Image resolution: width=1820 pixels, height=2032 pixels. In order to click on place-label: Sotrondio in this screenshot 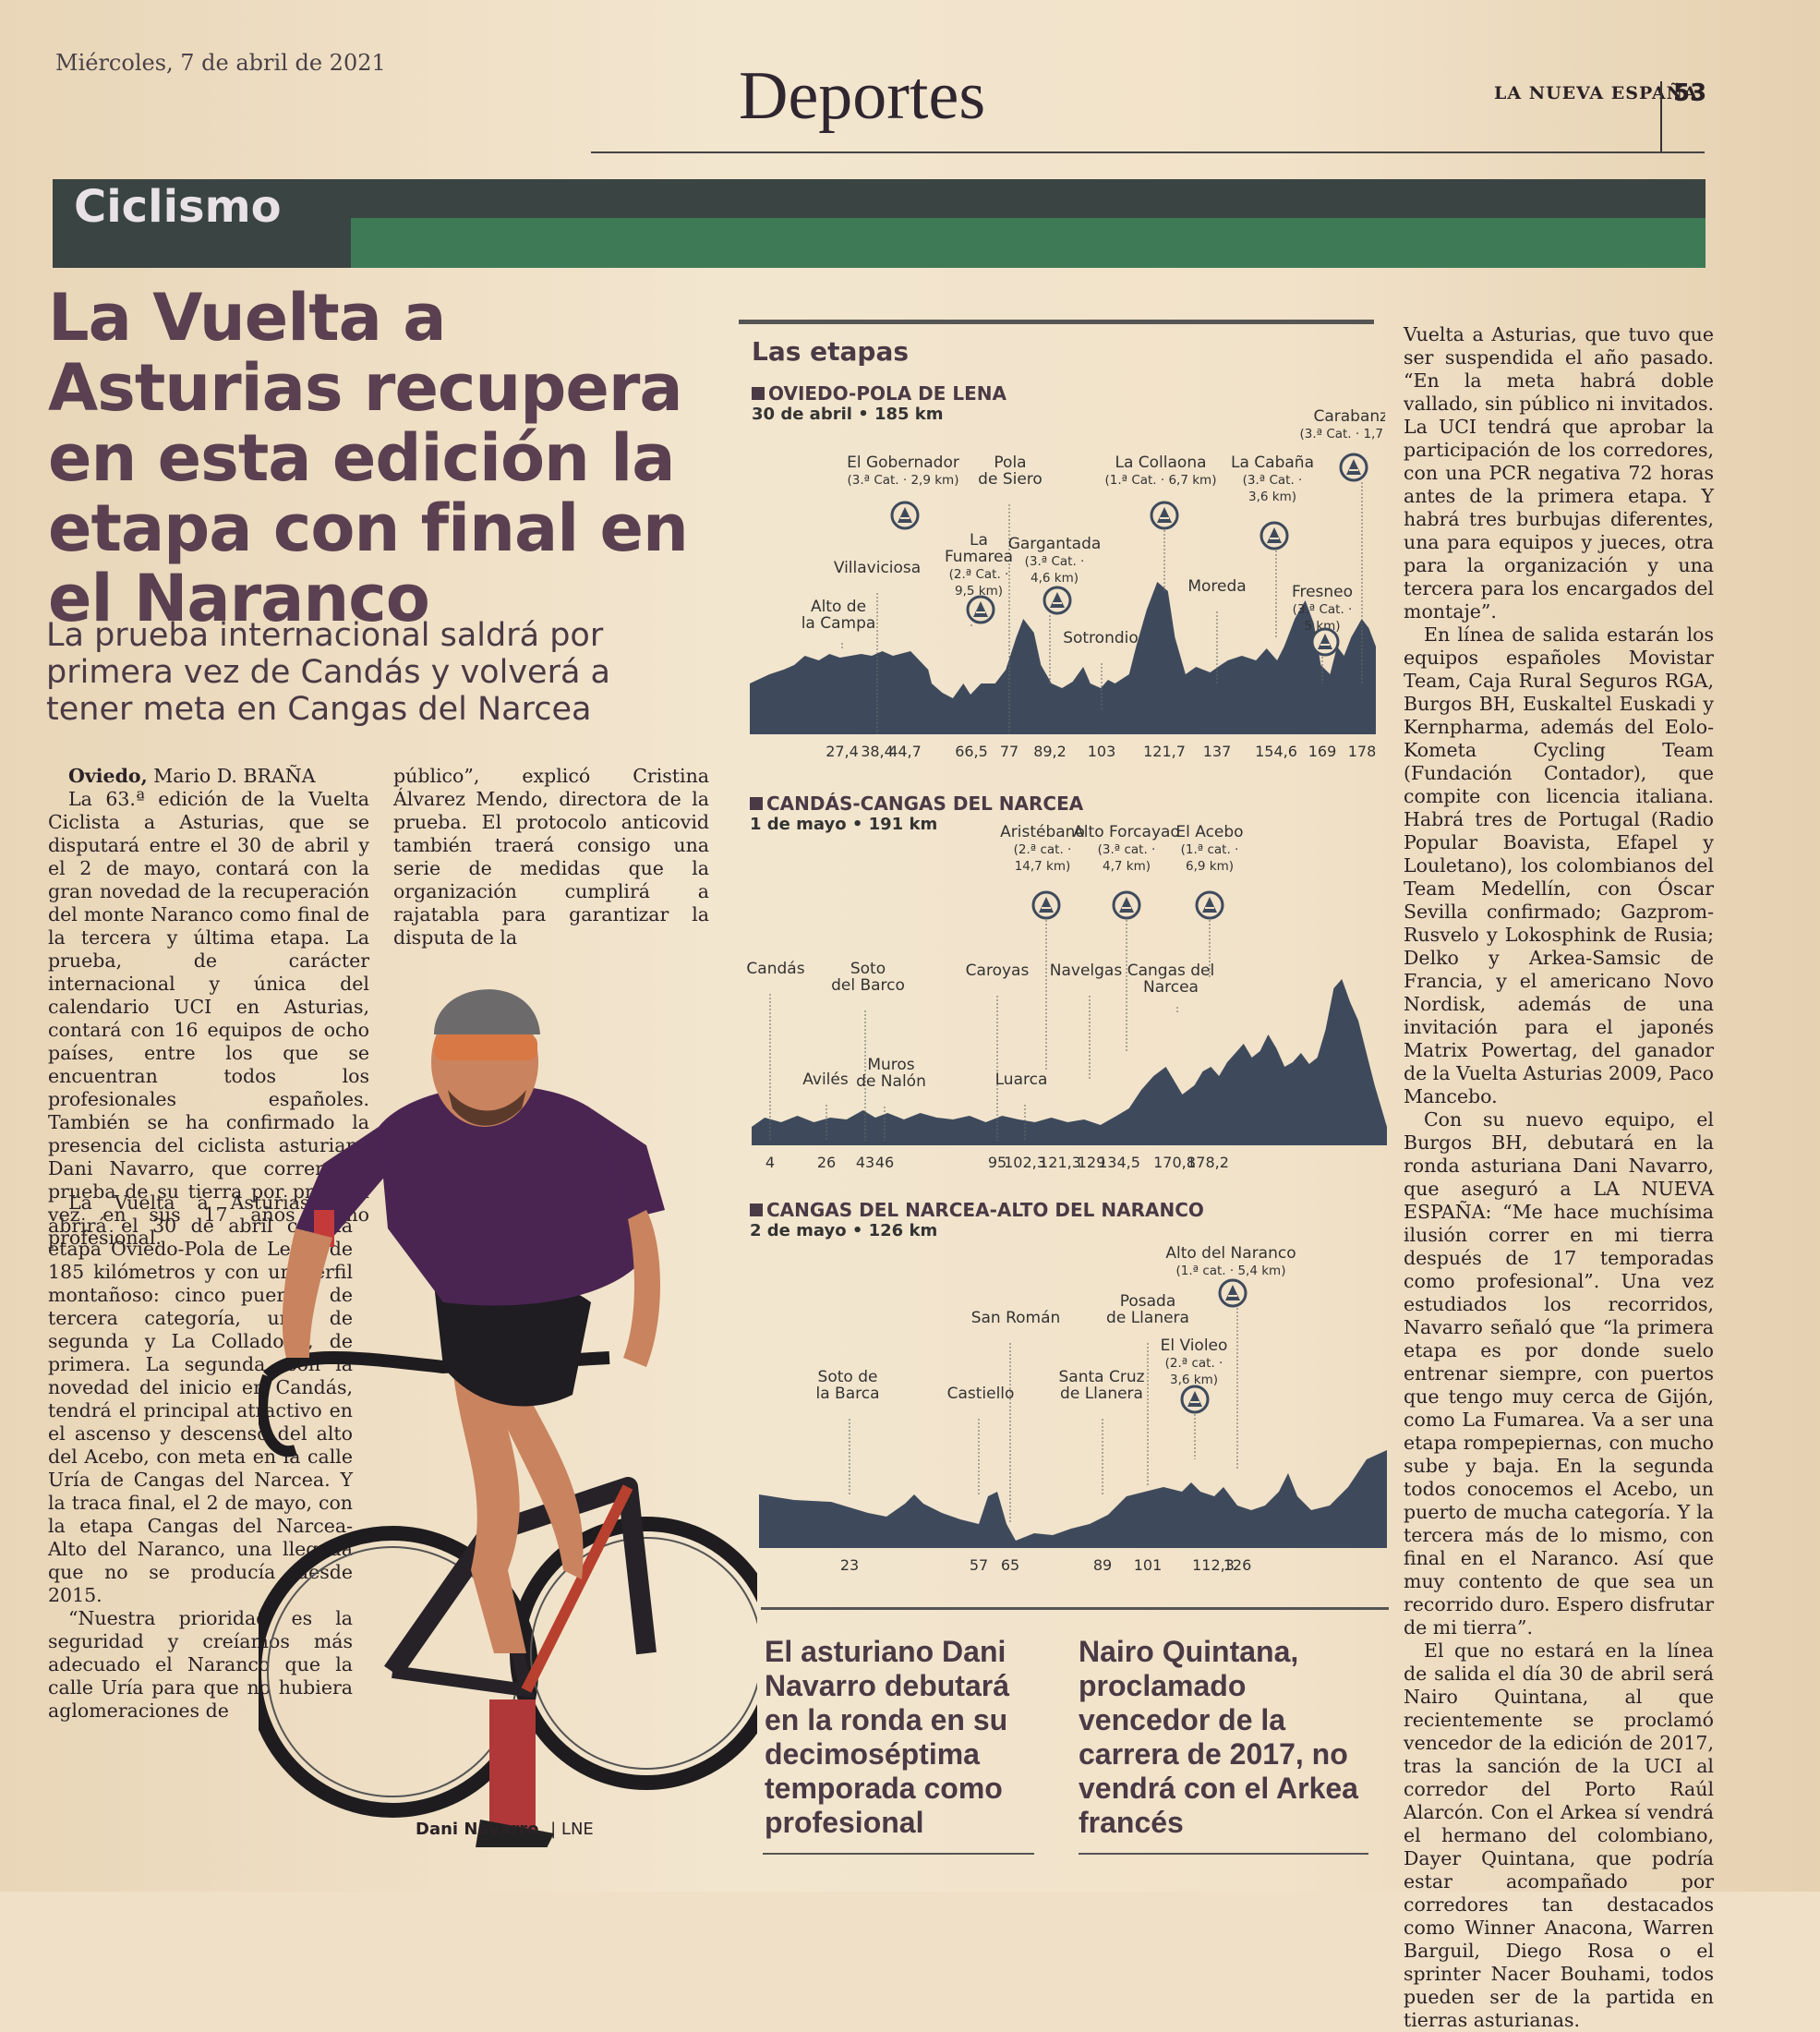, I will do `click(1101, 638)`.